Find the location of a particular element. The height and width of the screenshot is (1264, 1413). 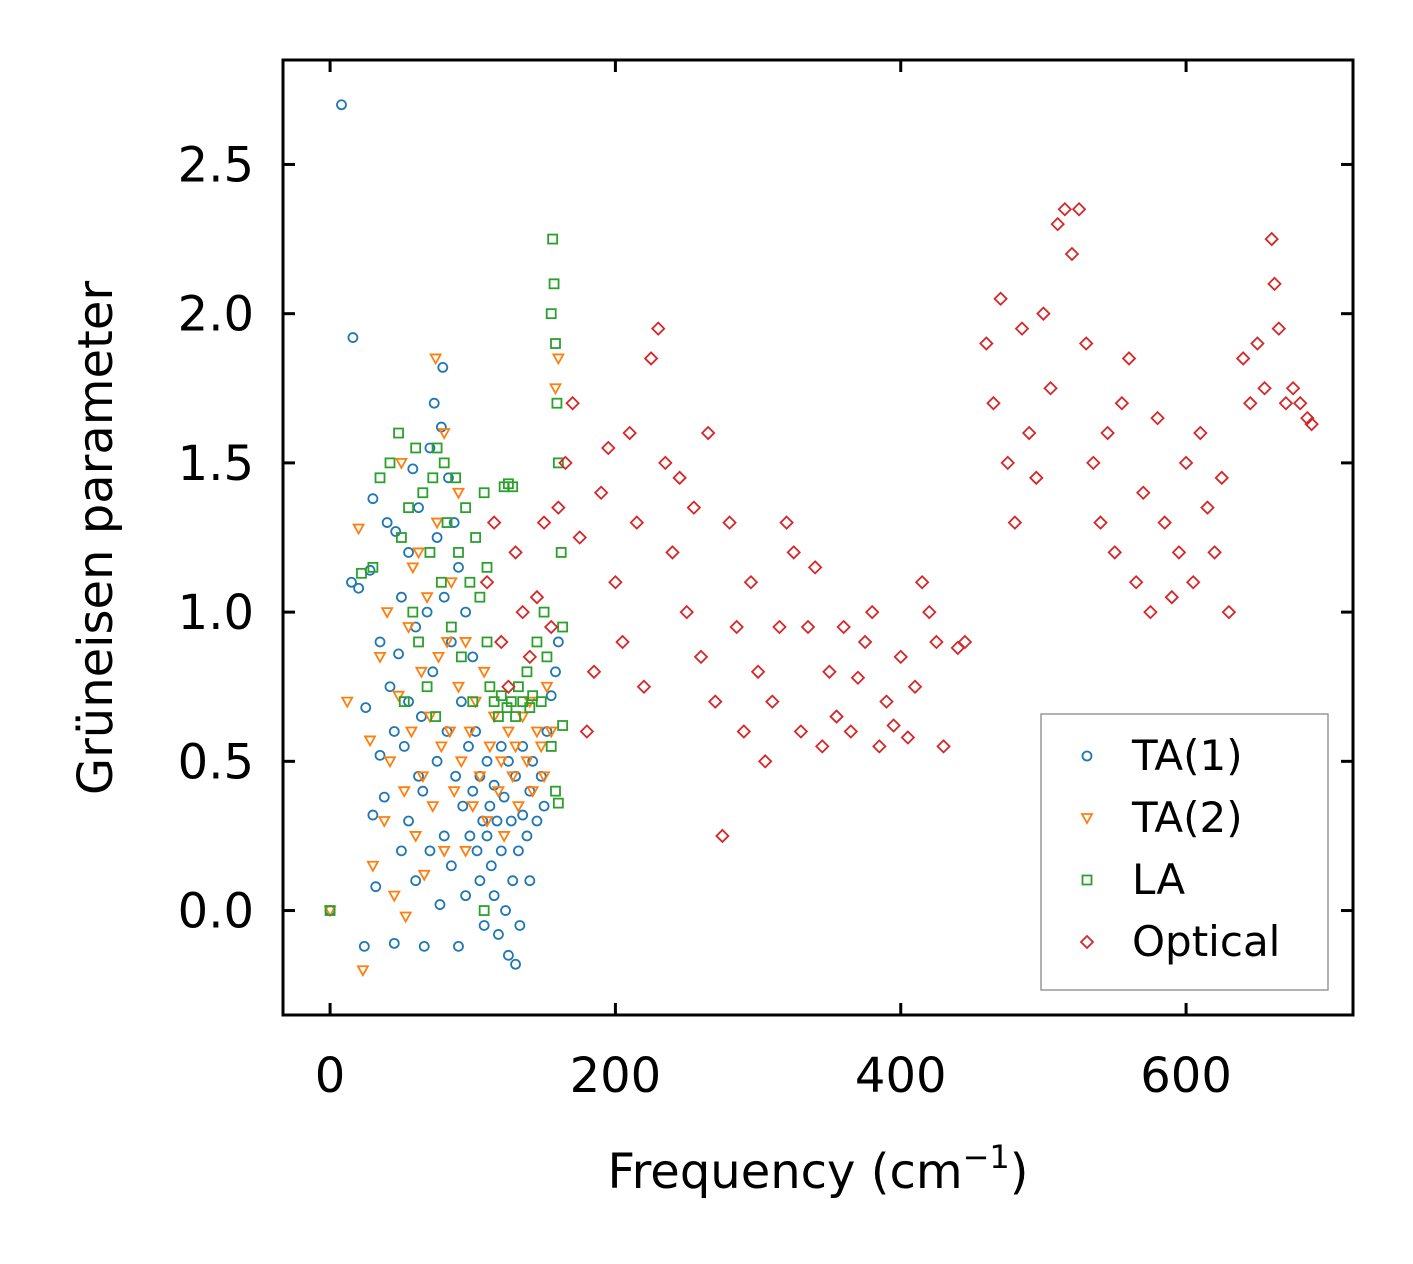

y-tick-label: 0.5 is located at coordinates (216, 762).